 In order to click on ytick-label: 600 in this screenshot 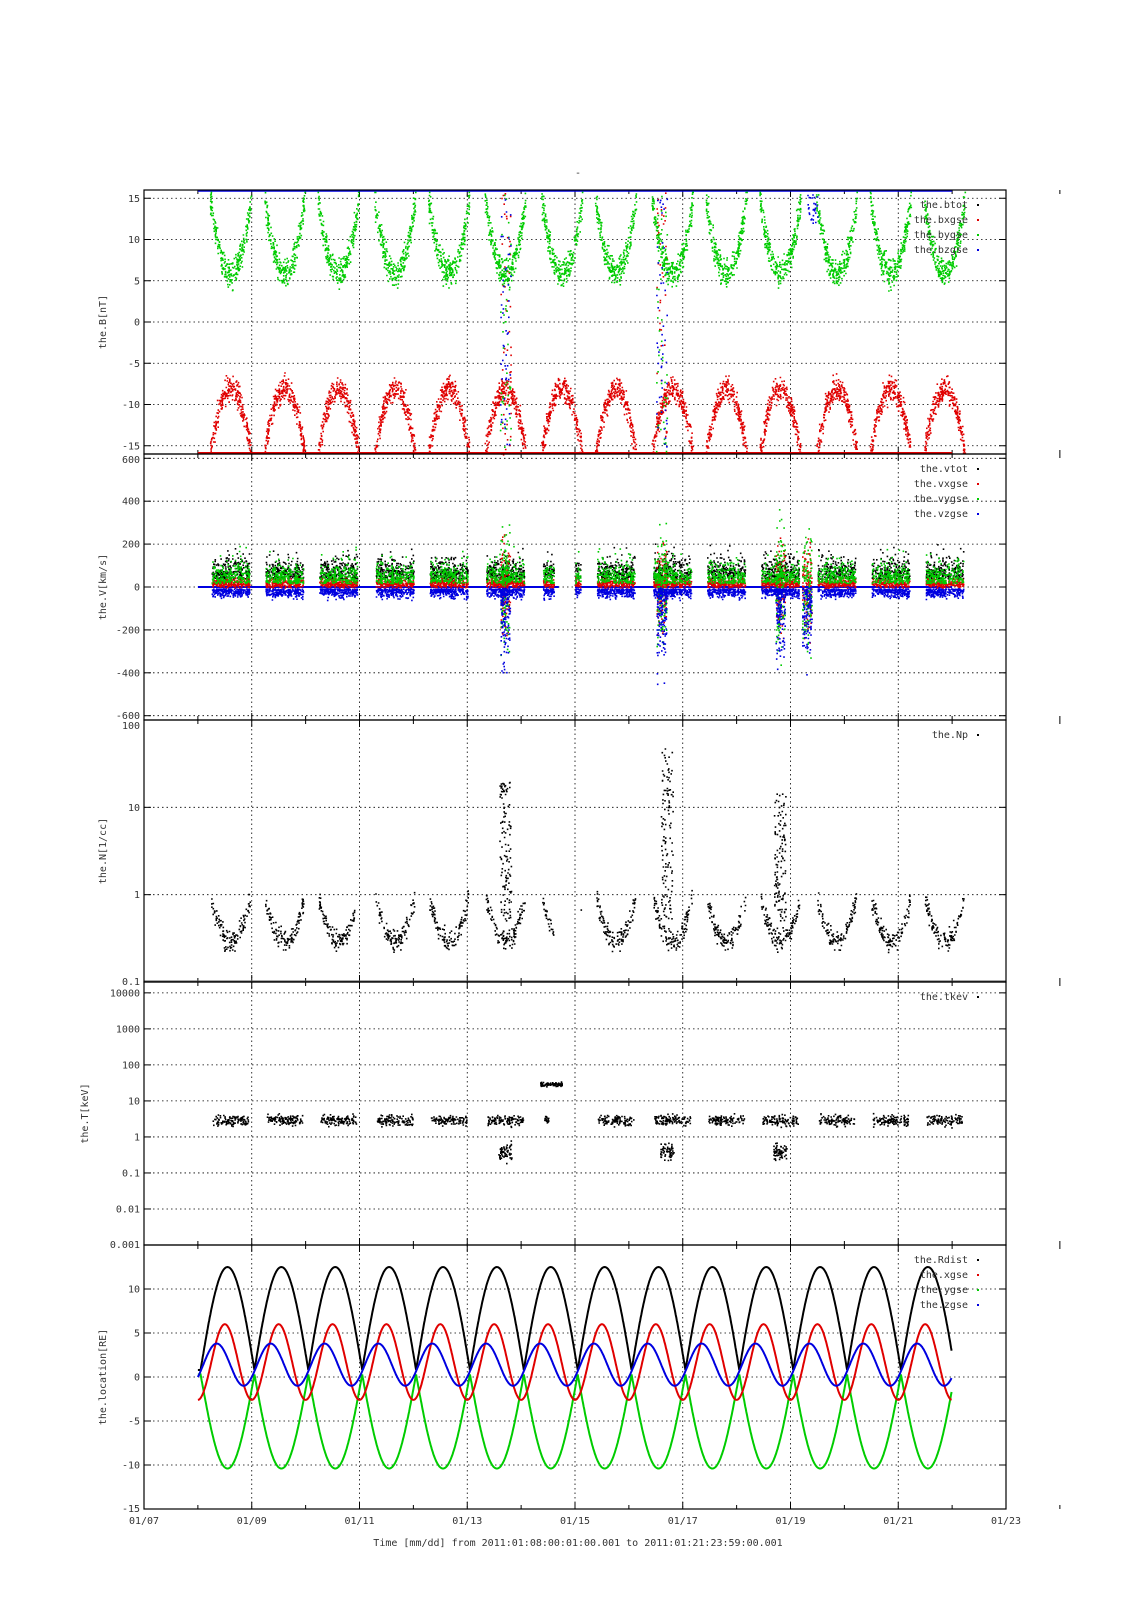, I will do `click(131, 460)`.